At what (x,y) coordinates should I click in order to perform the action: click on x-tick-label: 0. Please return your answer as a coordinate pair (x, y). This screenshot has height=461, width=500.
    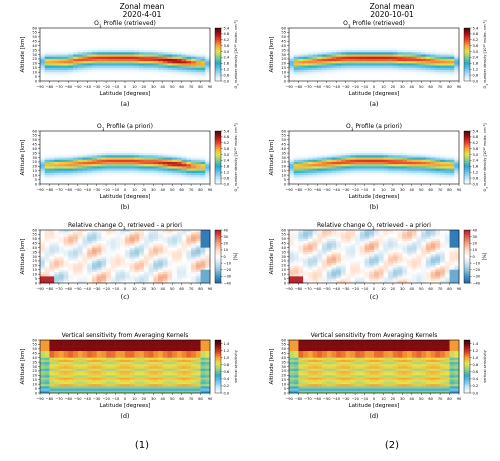
    Looking at the image, I should click on (125, 289).